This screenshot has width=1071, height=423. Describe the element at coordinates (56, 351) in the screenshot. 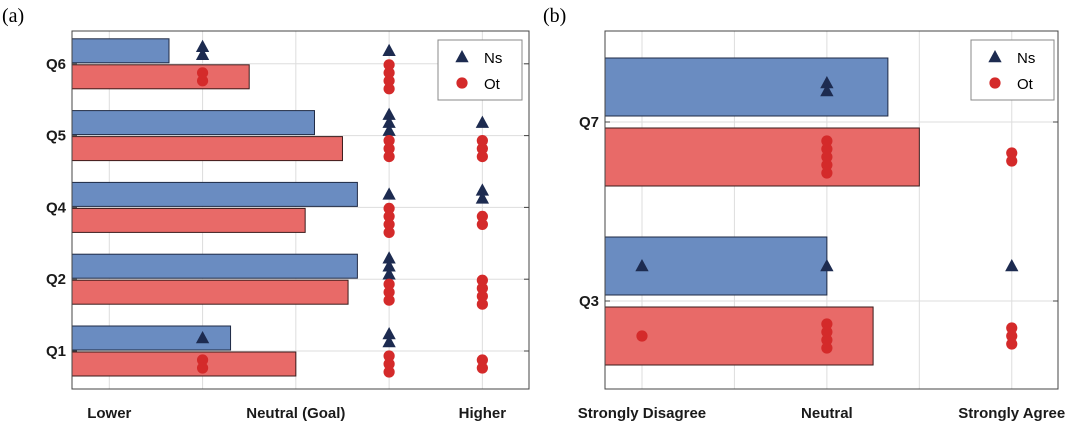

I see `y-tick-label: Q1` at that location.